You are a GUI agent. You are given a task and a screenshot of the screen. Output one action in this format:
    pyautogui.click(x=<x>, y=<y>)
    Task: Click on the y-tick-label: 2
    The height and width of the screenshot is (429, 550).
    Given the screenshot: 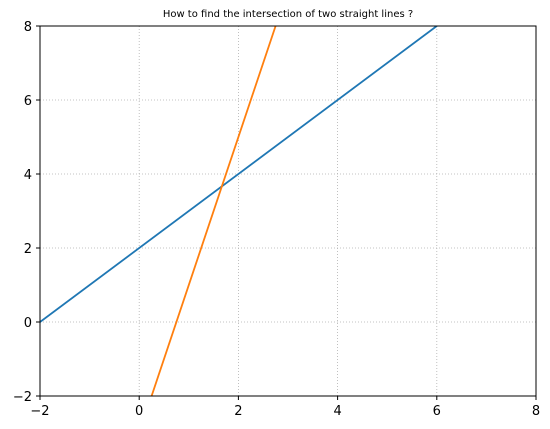 What is the action you would take?
    pyautogui.click(x=28, y=249)
    